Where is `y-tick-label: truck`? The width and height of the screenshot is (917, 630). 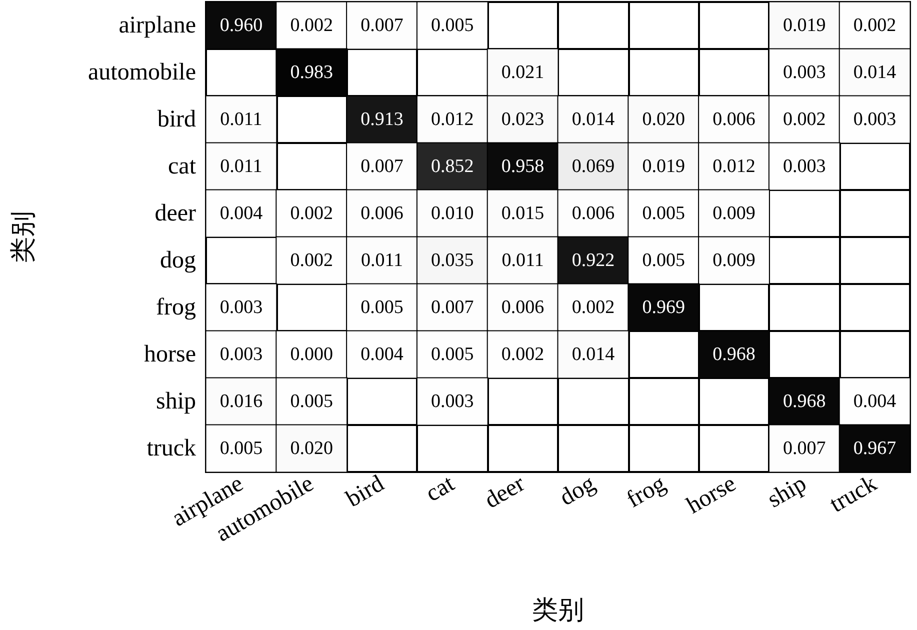 y-tick-label: truck is located at coordinates (171, 449).